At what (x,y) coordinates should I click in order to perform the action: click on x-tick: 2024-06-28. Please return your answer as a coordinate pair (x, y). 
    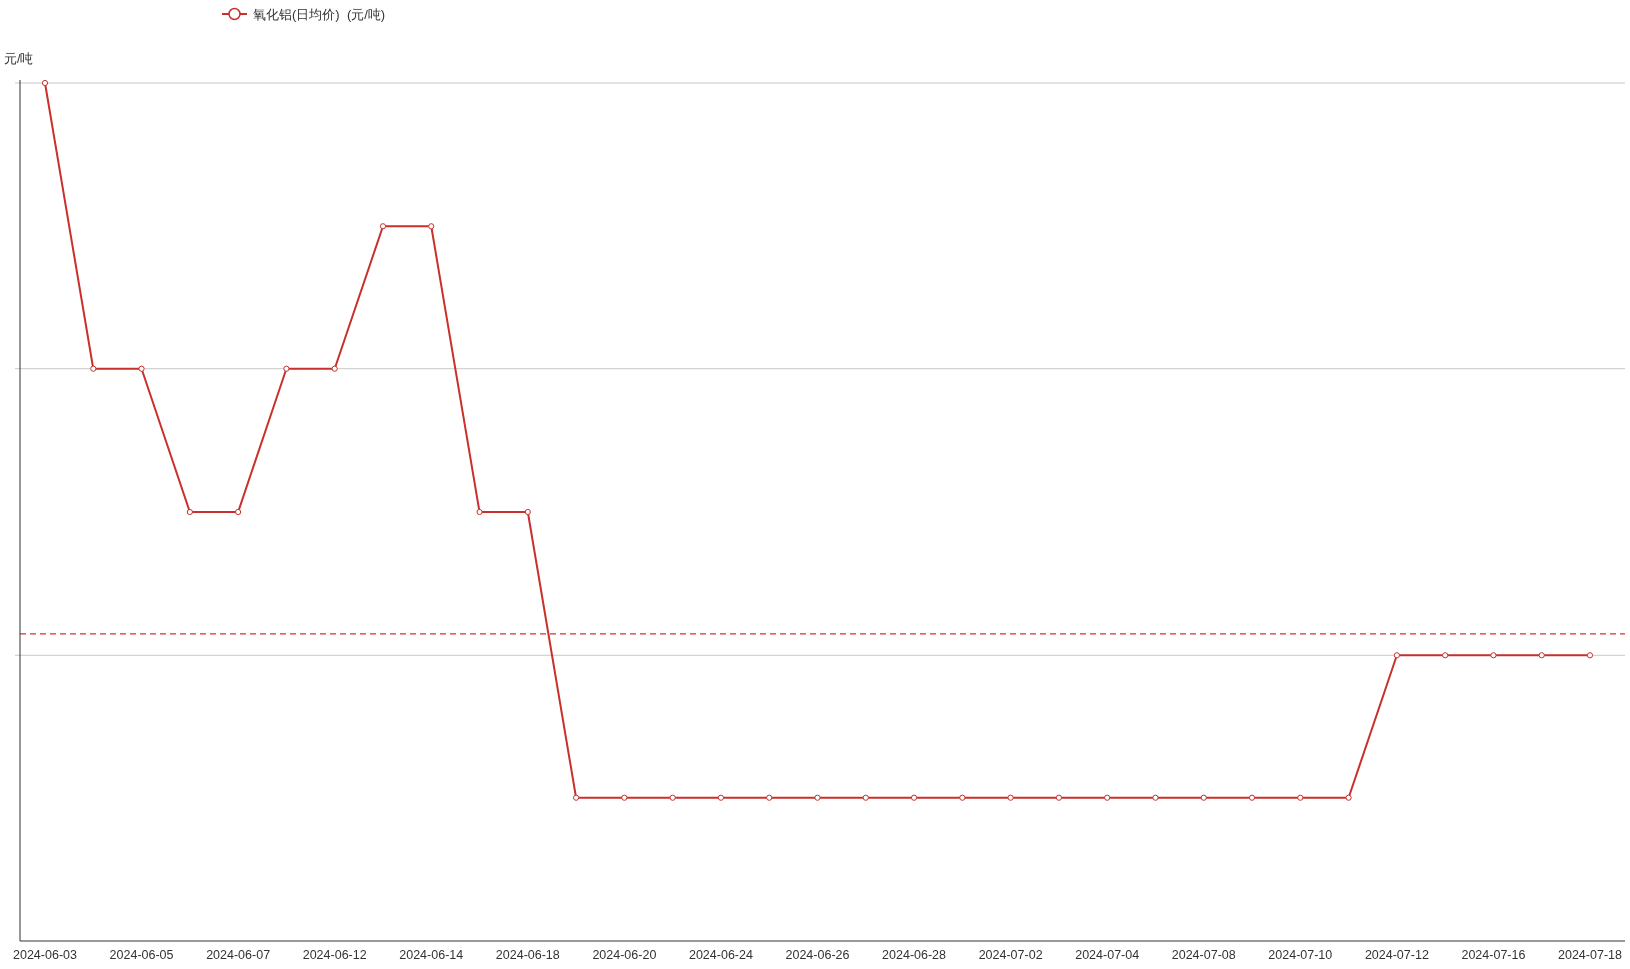
    Looking at the image, I should click on (914, 955).